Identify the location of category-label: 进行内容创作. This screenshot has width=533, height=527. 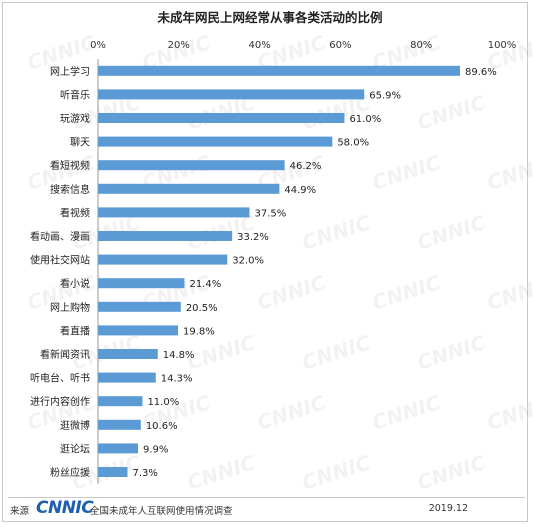
(60, 401).